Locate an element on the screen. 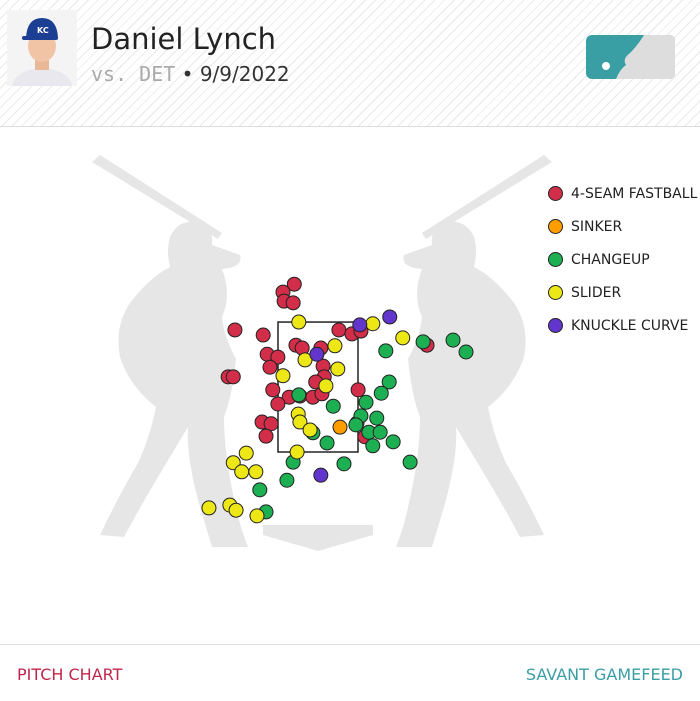  right-batter-silhouette is located at coordinates (474, 351).